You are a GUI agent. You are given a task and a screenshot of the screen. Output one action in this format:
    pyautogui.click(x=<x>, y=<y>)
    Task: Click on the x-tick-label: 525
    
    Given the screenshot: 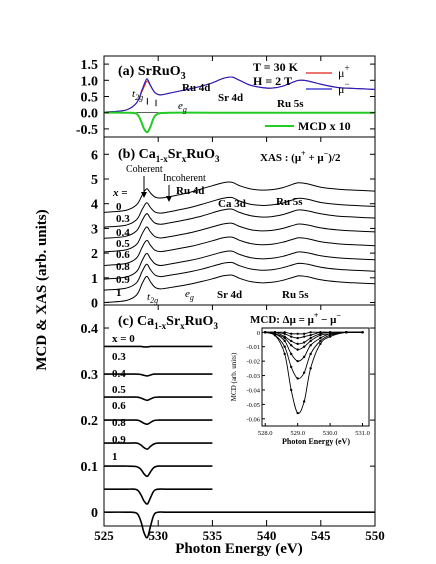 What is the action you would take?
    pyautogui.click(x=104, y=535)
    